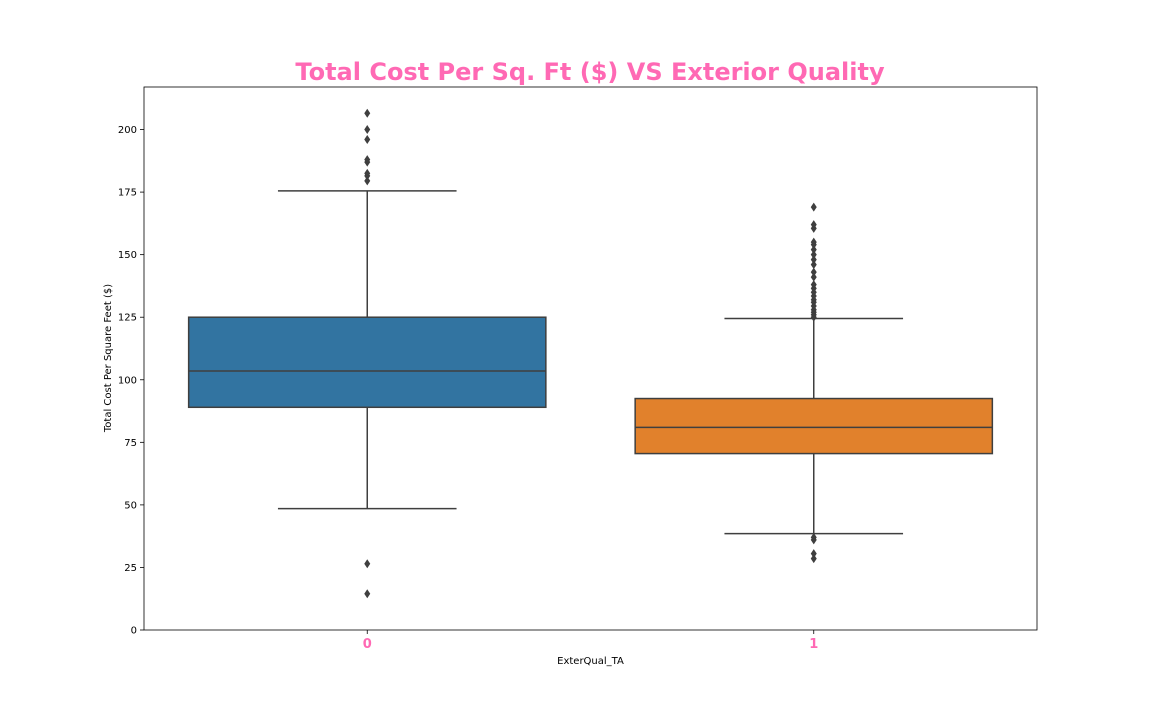 Image resolution: width=1152 pixels, height=724 pixels. What do you see at coordinates (108, 358) in the screenshot?
I see `y-axis-label: Total Cost Per Square Feet ($)` at bounding box center [108, 358].